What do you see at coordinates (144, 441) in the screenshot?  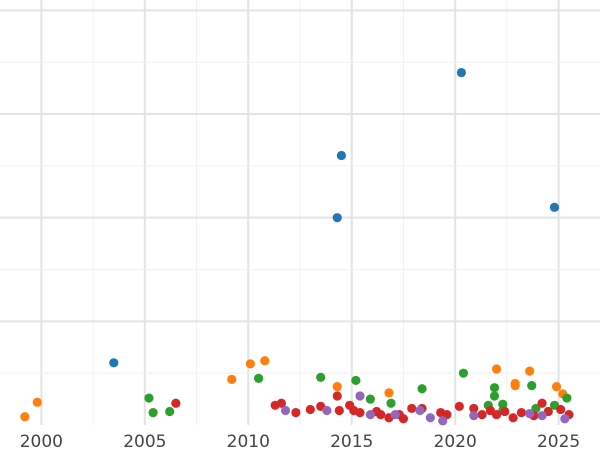 I see `x-tick-label: 2005` at bounding box center [144, 441].